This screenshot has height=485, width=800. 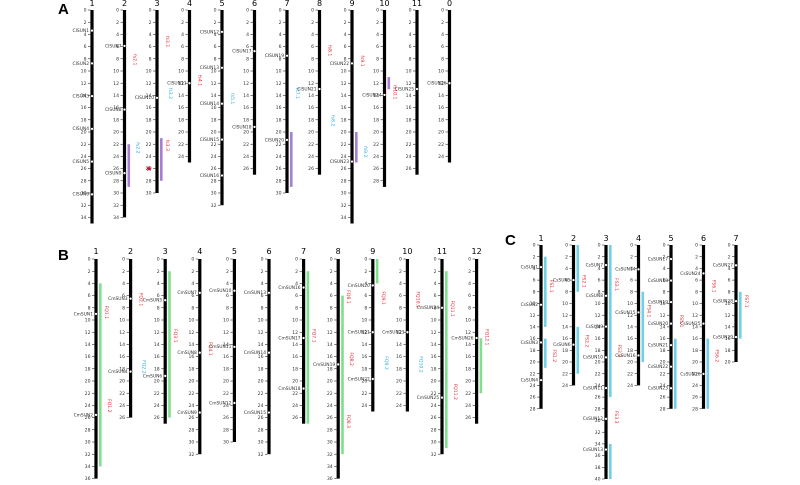 I want to click on scale-tick-label: 32, so click(x=330, y=455).